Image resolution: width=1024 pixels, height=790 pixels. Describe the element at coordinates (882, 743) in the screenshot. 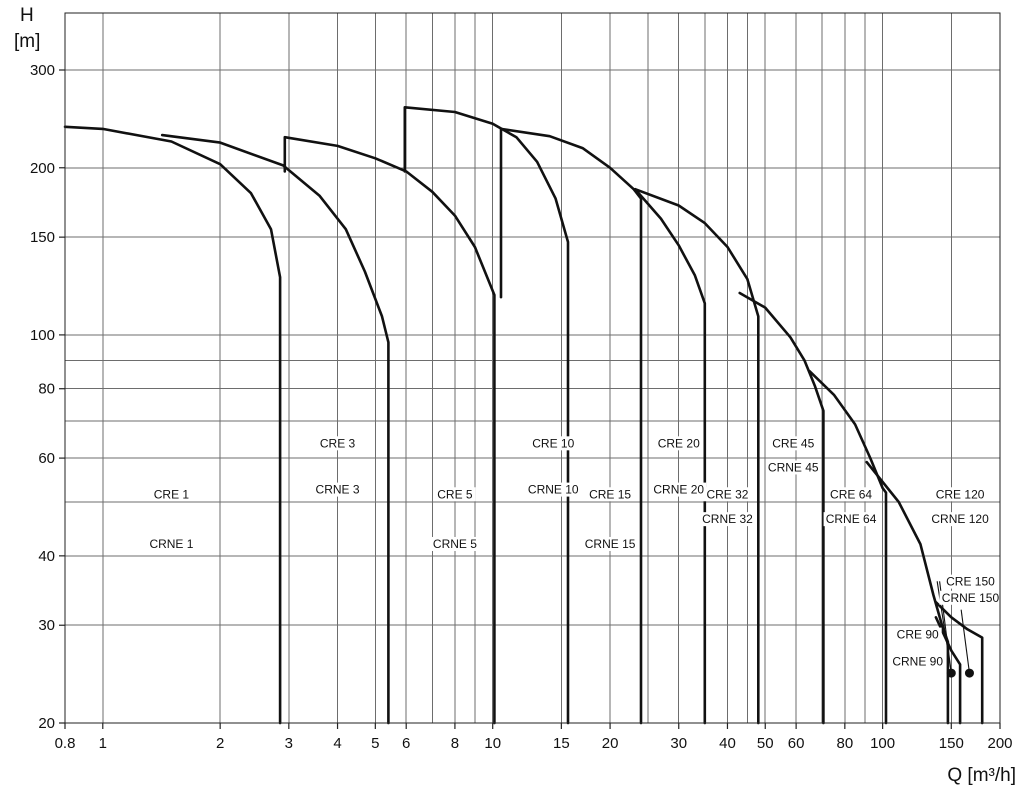

I see `x-tick-label: 100` at that location.